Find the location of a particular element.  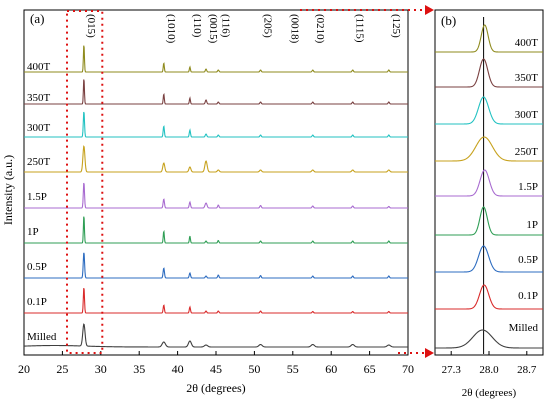

x-tick-label: 35 is located at coordinates (139, 369).